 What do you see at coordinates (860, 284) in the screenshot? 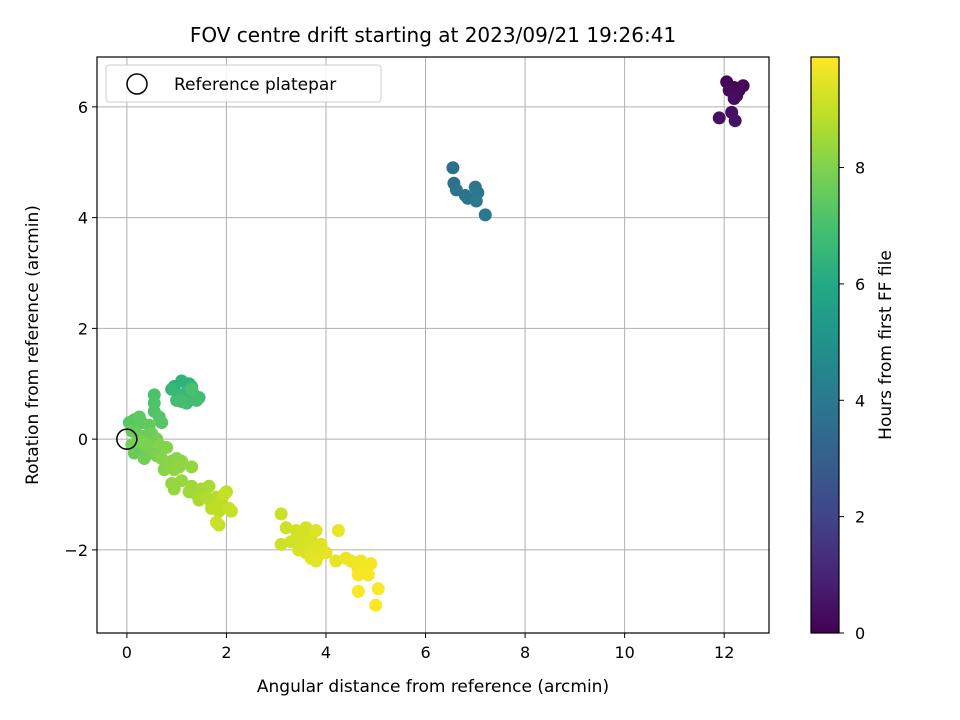
I see `colorbar-tick-label: 6` at bounding box center [860, 284].